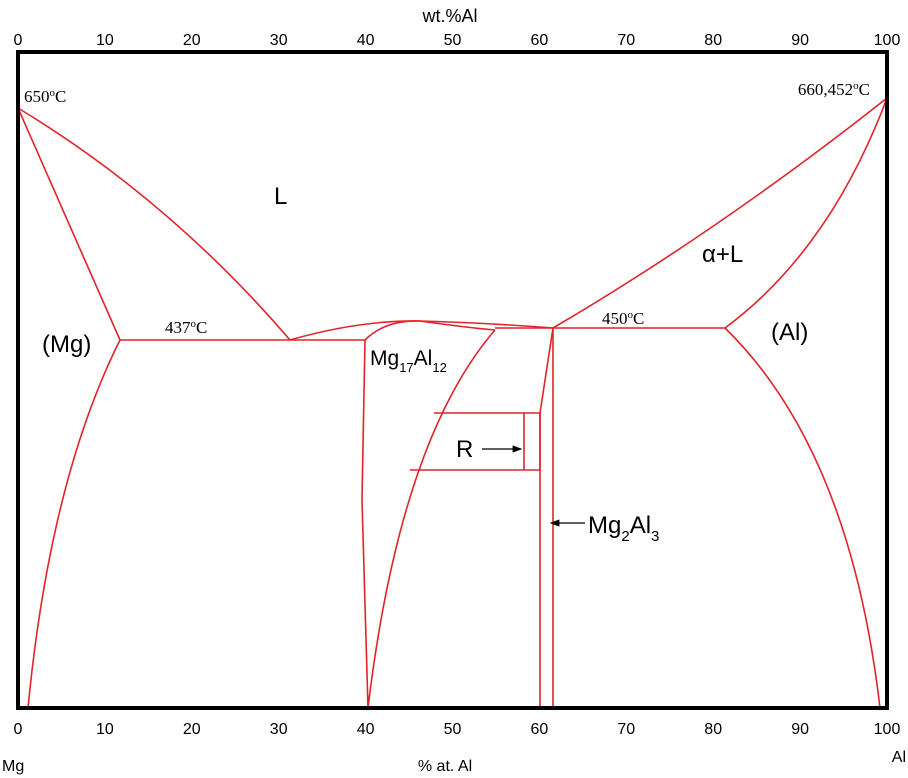 The image size is (908, 778). What do you see at coordinates (13, 766) in the screenshot?
I see `mg-end-label: Mg` at bounding box center [13, 766].